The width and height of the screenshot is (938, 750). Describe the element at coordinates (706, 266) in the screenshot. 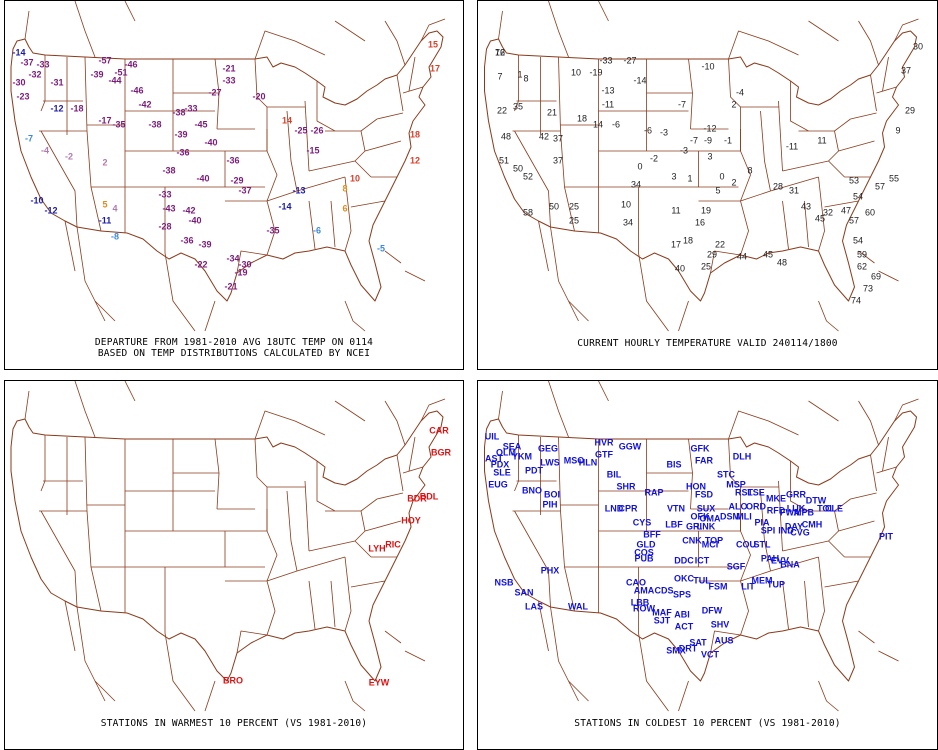

I see `current-temperature-value: 25` at that location.